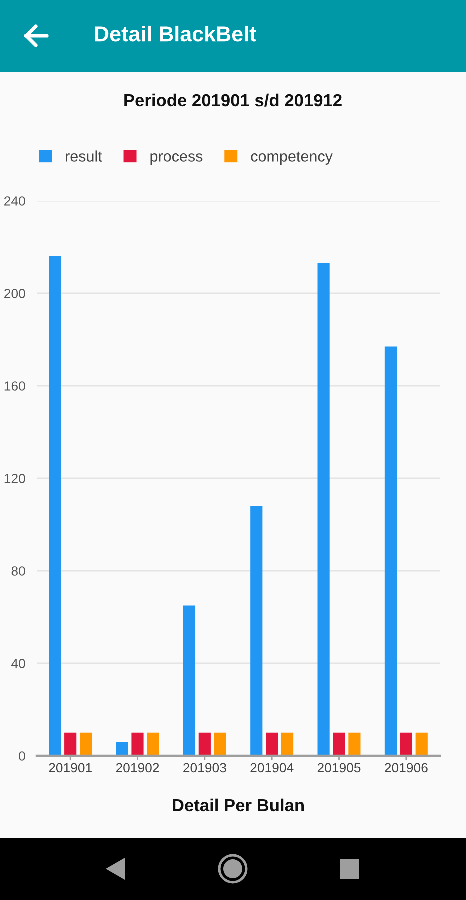 The height and width of the screenshot is (900, 466). What do you see at coordinates (205, 768) in the screenshot?
I see `x-tick-label: 201903` at bounding box center [205, 768].